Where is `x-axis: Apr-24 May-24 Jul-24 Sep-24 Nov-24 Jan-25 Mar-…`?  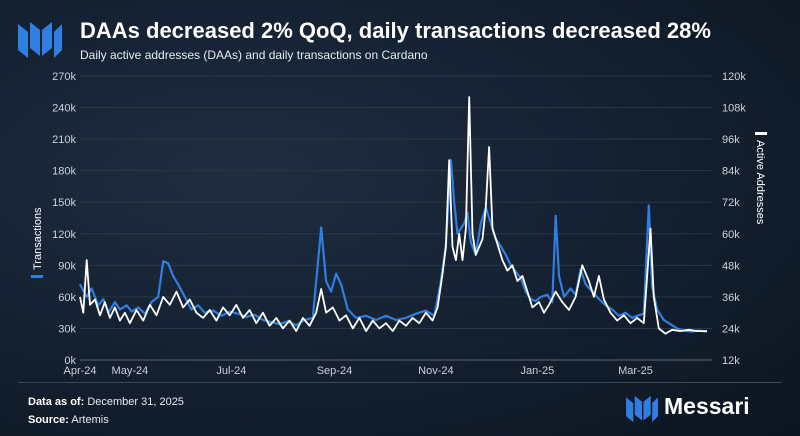
x-axis: Apr-24 May-24 Jul-24 Sep-24 Nov-24 Jan-25 Mar-… is located at coordinates (387, 368).